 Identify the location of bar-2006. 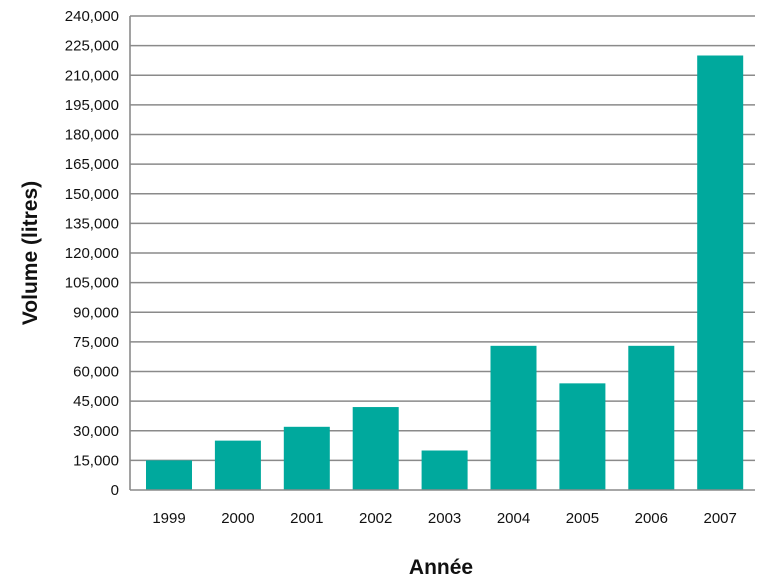
(651, 417).